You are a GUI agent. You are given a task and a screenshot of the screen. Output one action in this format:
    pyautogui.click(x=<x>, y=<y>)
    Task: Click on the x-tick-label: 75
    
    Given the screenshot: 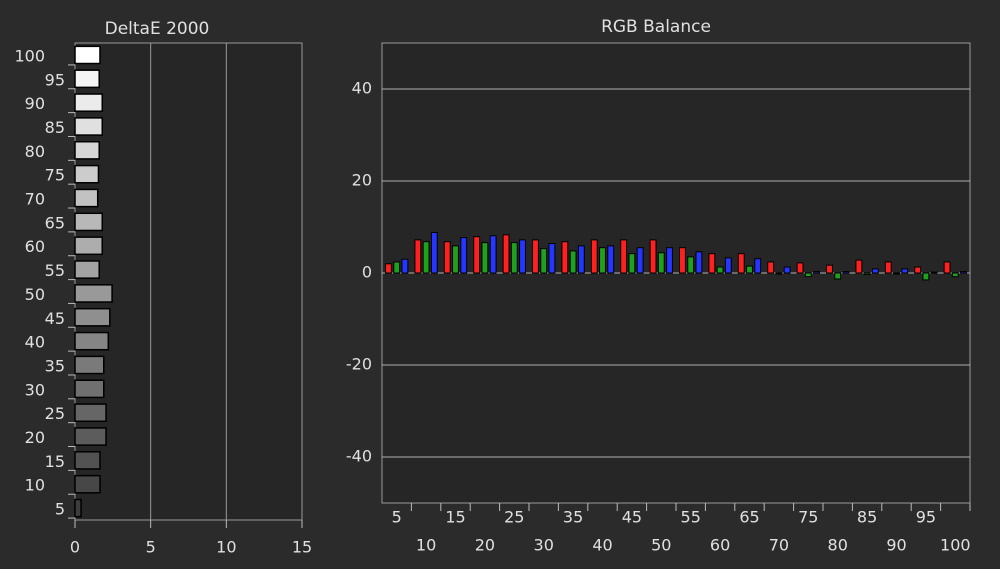 What is the action you would take?
    pyautogui.click(x=808, y=517)
    